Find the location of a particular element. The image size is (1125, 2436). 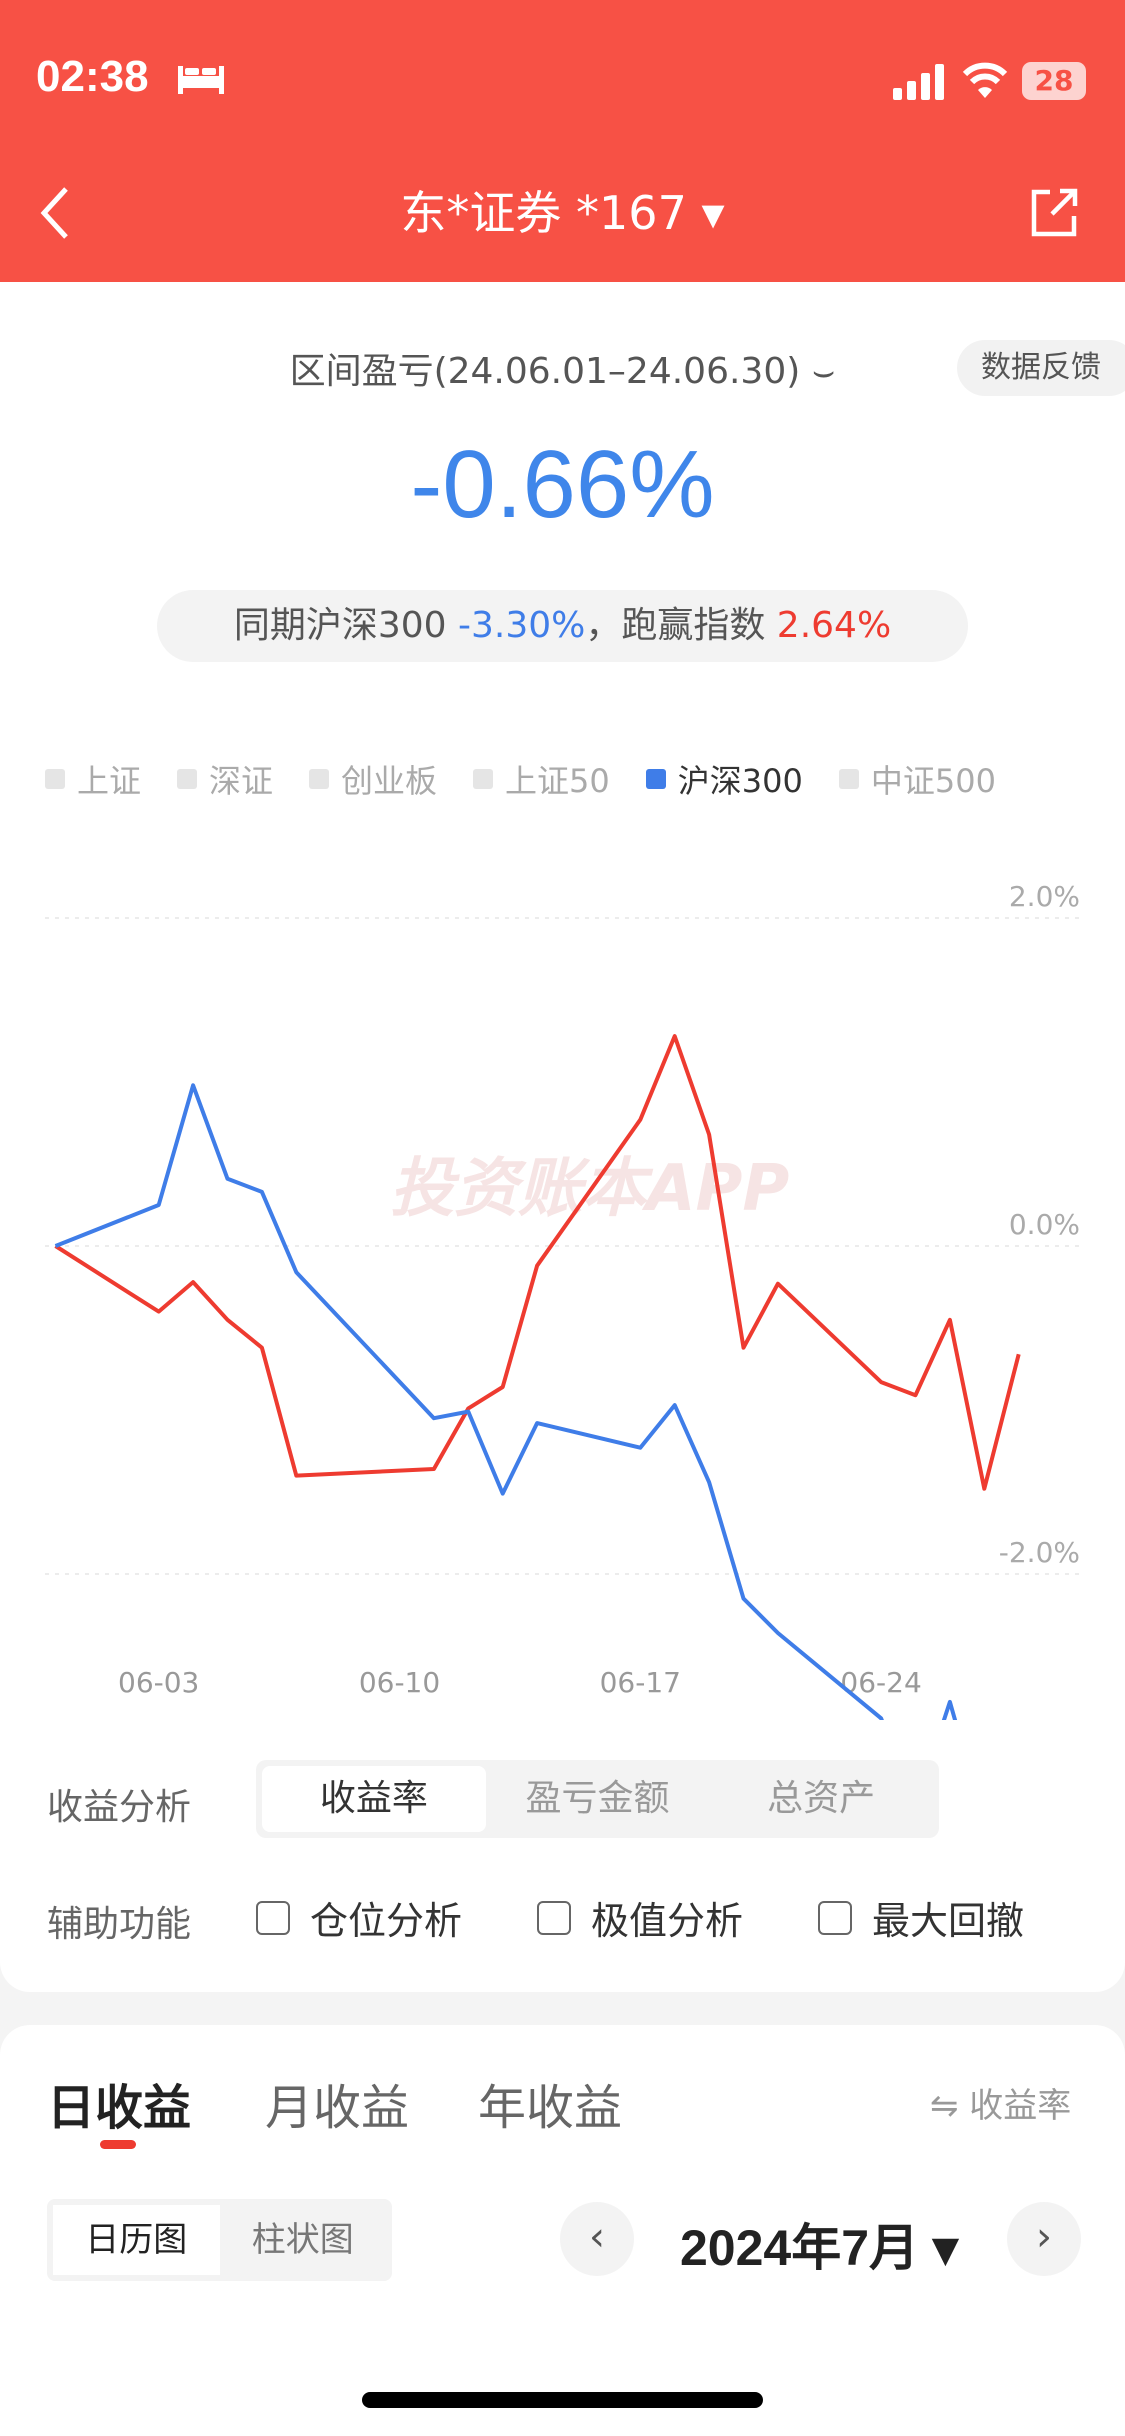

aux-label: 辅助功能 is located at coordinates (119, 1924).